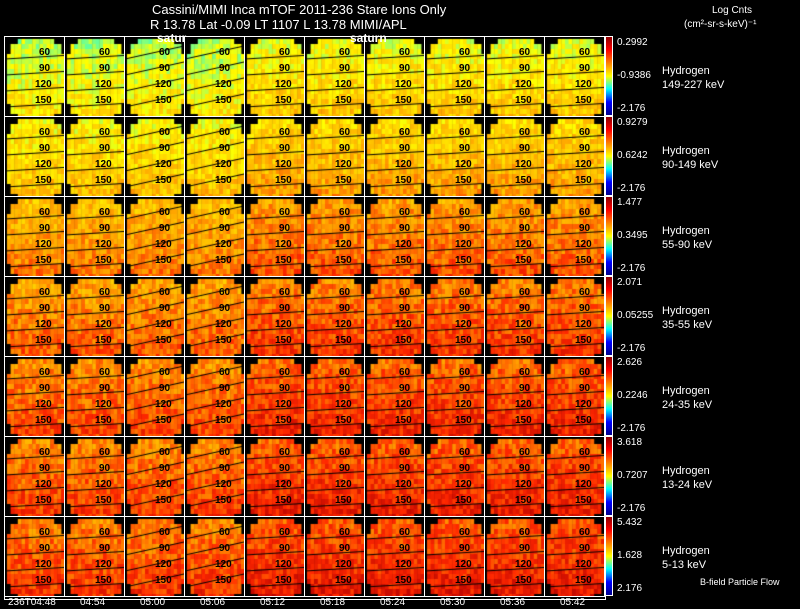 The width and height of the screenshot is (800, 609). I want to click on time-tick-label: 05:18, so click(333, 602).